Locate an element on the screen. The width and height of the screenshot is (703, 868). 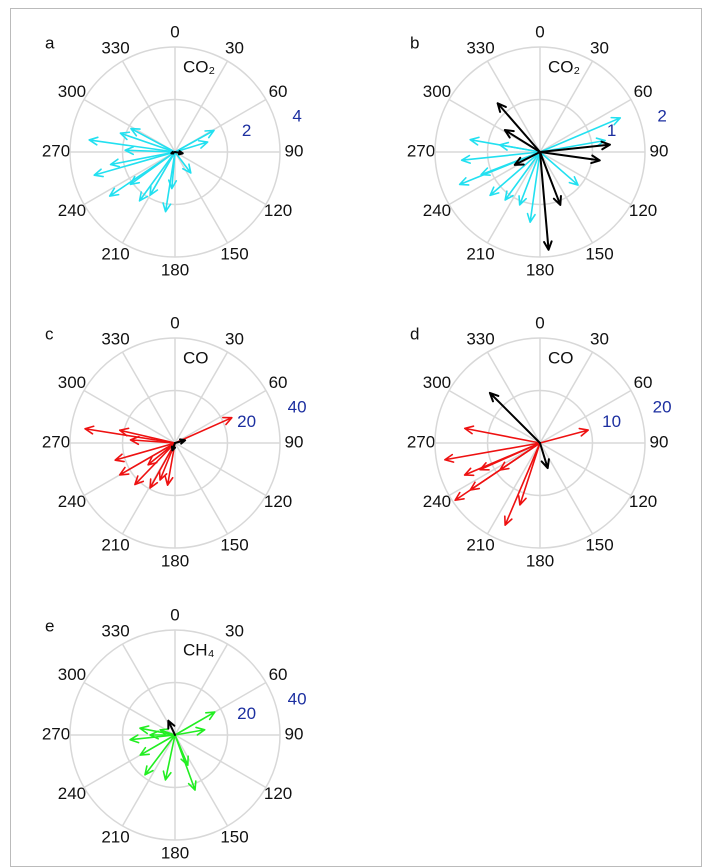
species-label: CH₄ is located at coordinates (199, 649).